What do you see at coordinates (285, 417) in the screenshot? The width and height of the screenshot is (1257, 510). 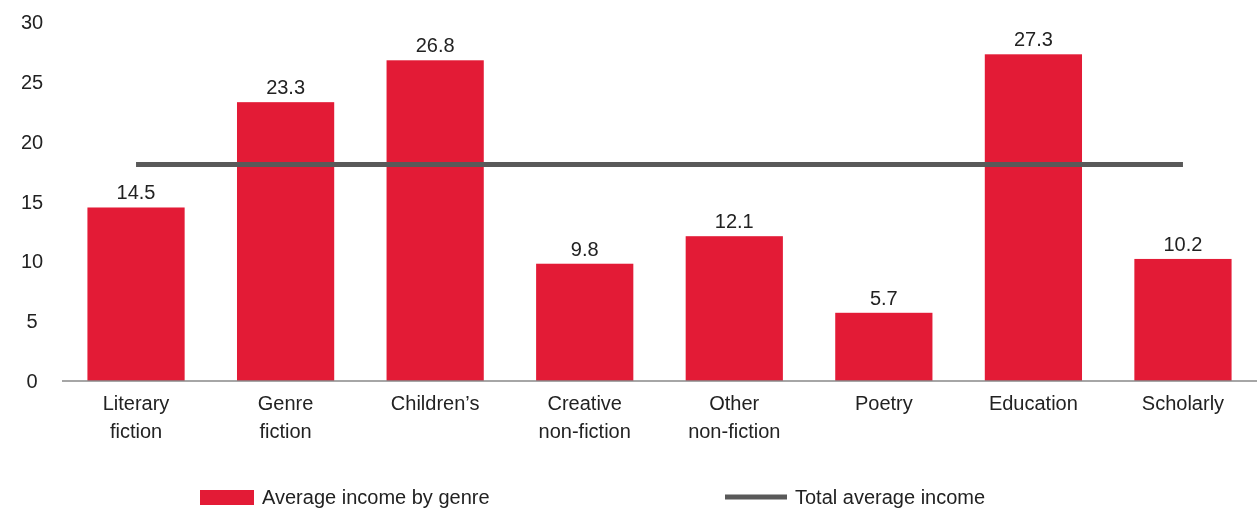 I see `x-tick-label: Genre fiction` at bounding box center [285, 417].